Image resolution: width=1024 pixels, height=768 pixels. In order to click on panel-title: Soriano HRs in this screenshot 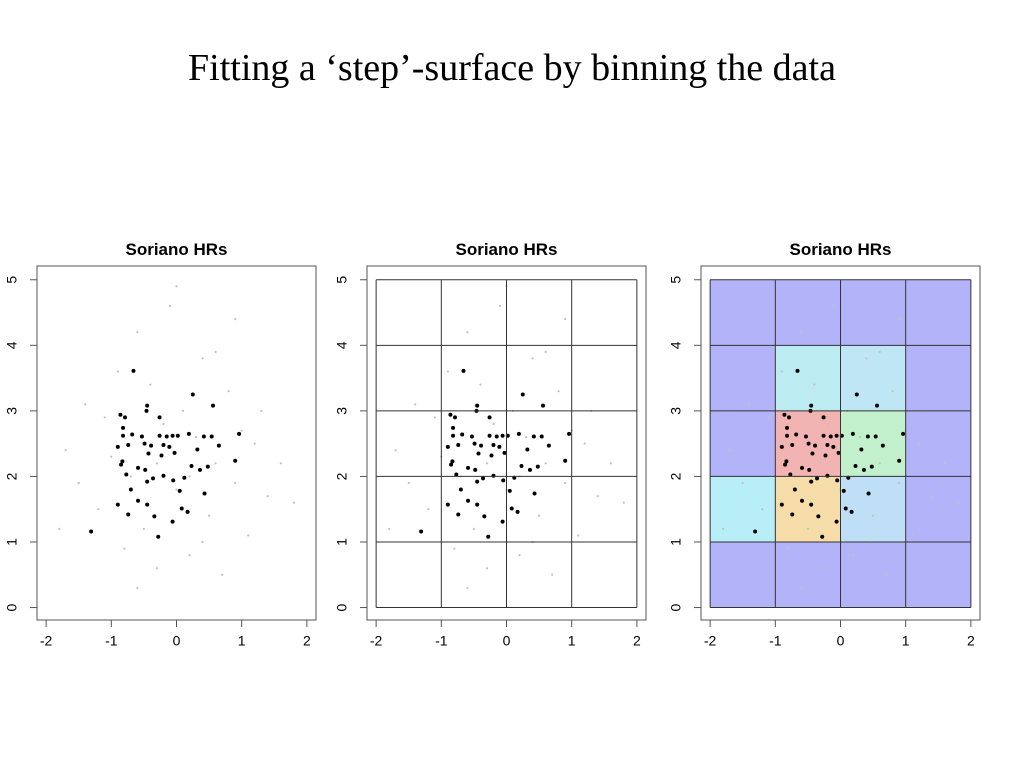, I will do `click(176, 249)`.